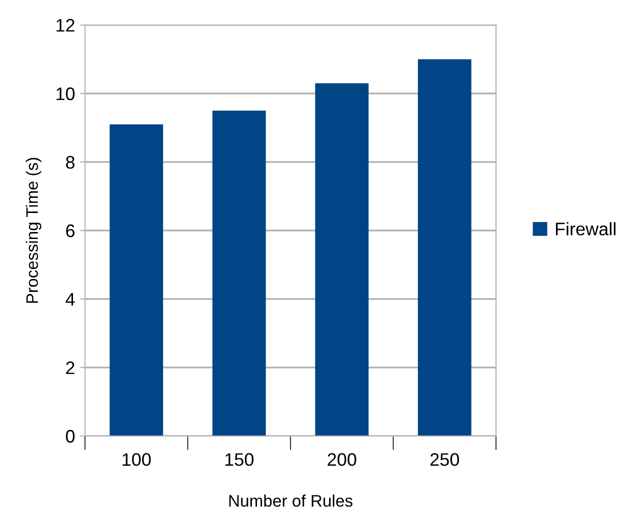 Image resolution: width=620 pixels, height=527 pixels. Describe the element at coordinates (65, 93) in the screenshot. I see `y-tick-label: 10` at that location.